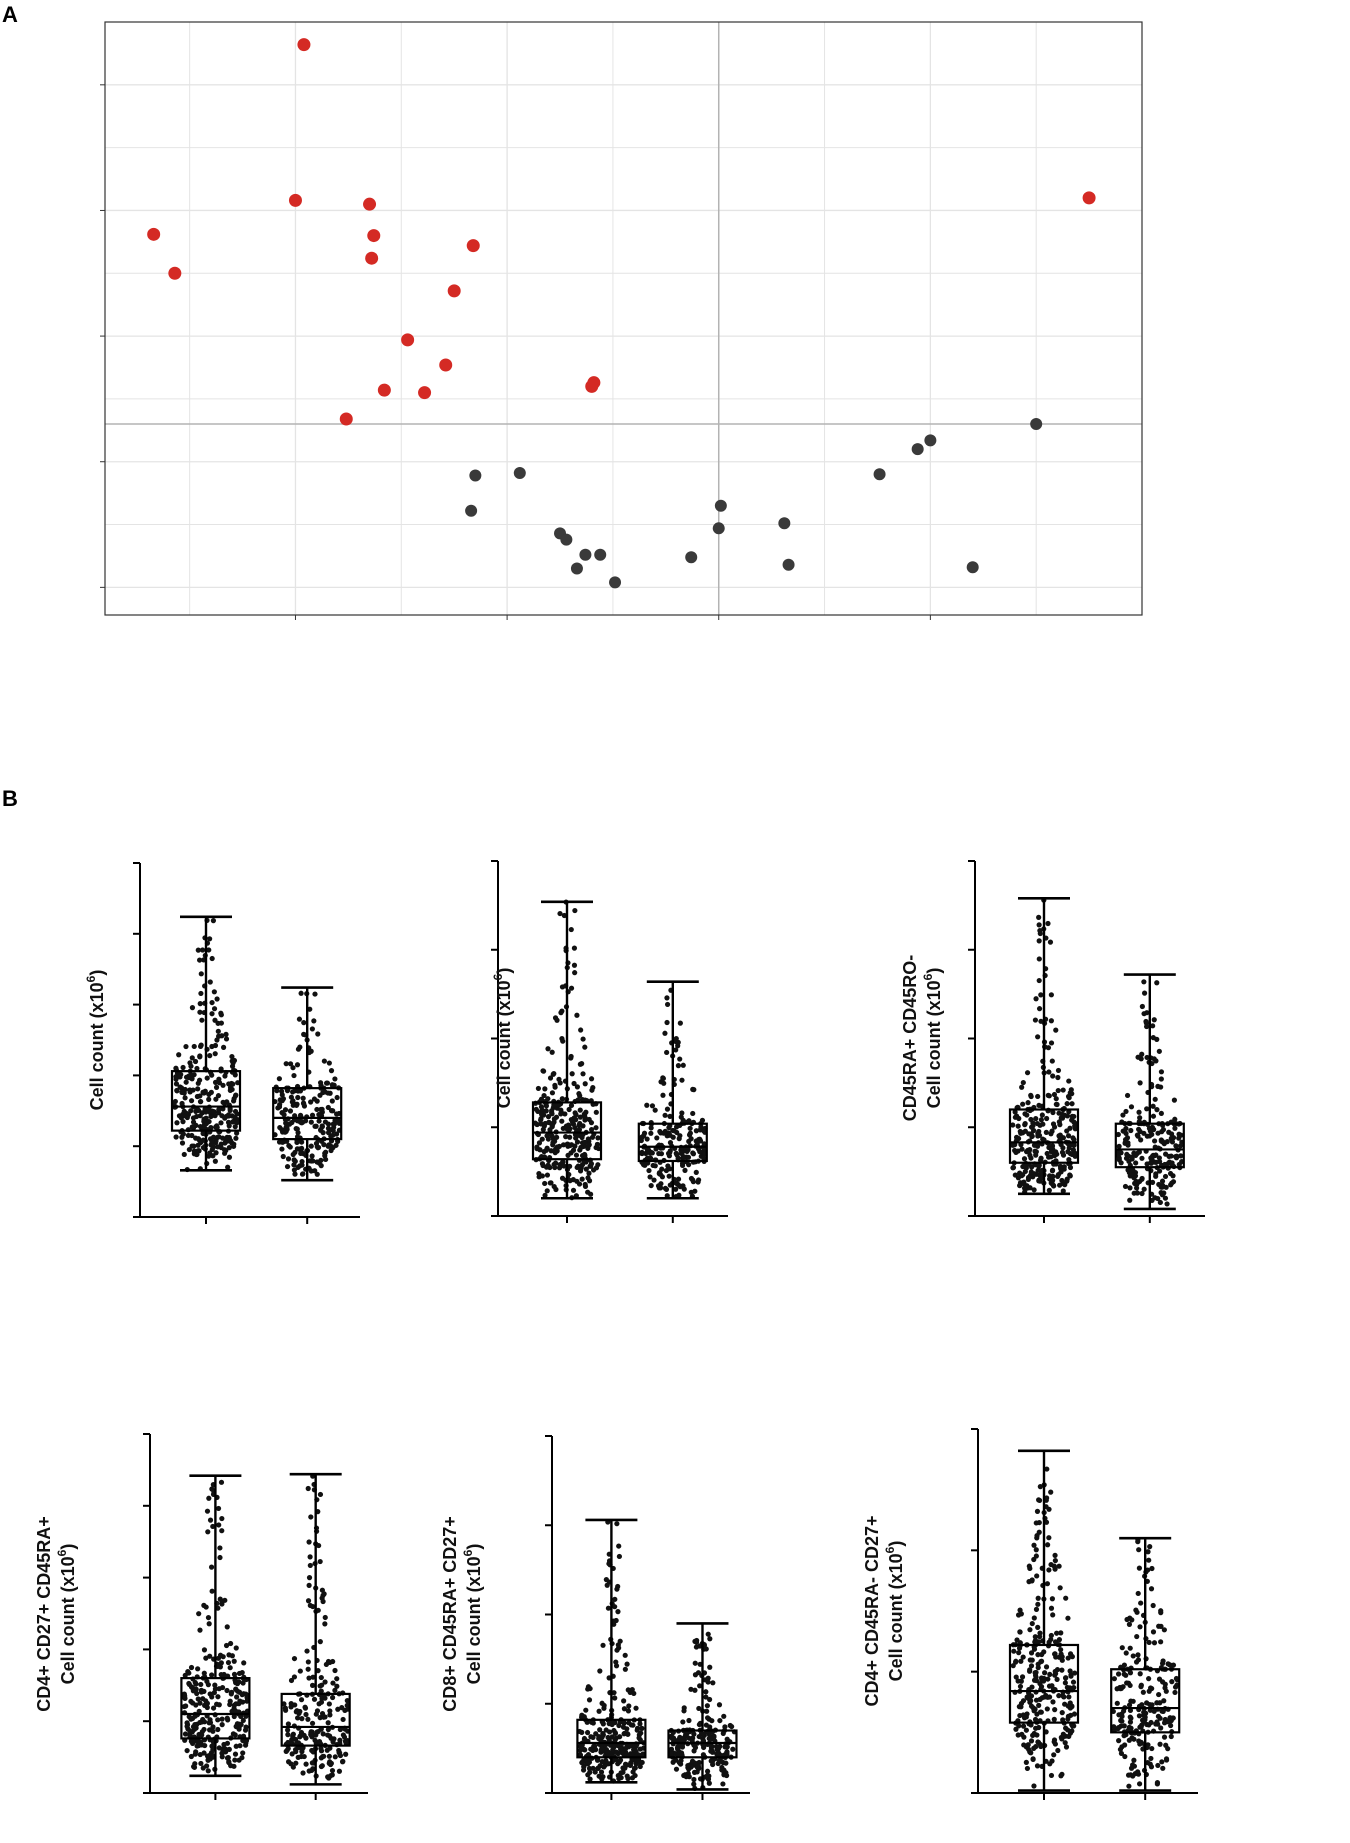 The image size is (1350, 1843). What do you see at coordinates (1044, 1046) in the screenshot?
I see `box-female` at bounding box center [1044, 1046].